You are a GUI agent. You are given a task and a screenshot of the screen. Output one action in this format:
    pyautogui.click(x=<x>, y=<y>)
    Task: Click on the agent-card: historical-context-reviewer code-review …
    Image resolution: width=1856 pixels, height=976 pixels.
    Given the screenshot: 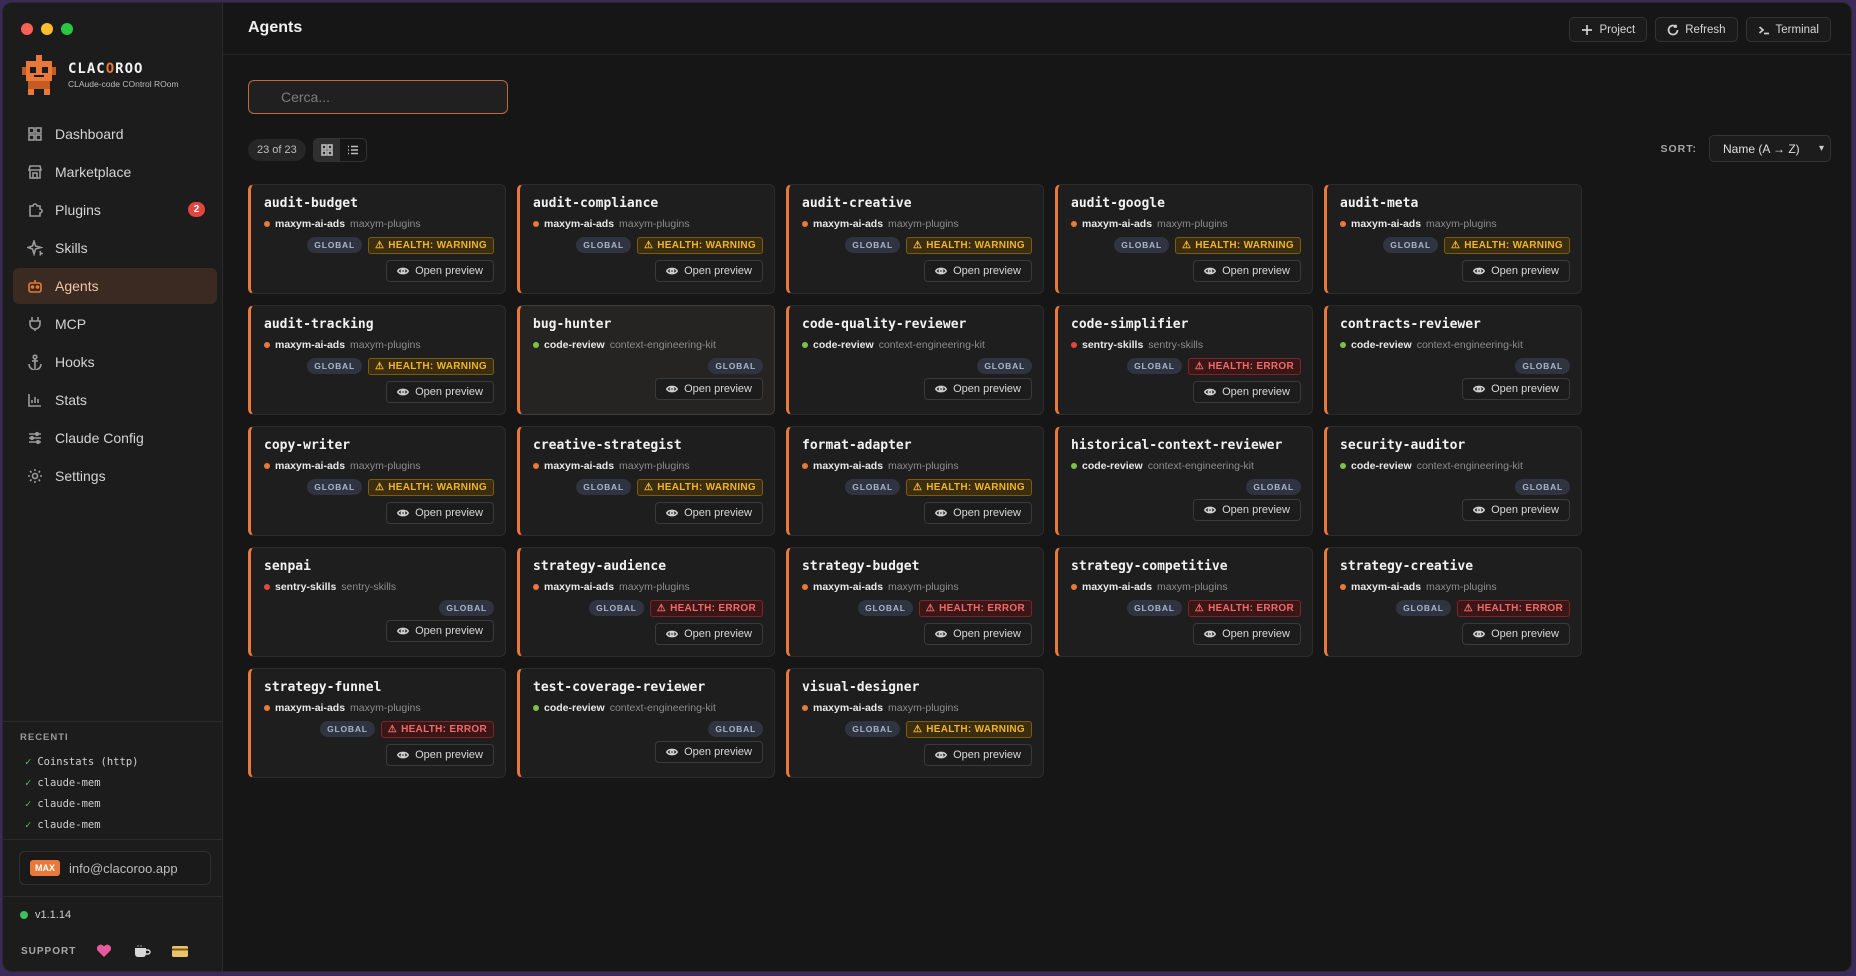 What is the action you would take?
    pyautogui.click(x=1184, y=481)
    